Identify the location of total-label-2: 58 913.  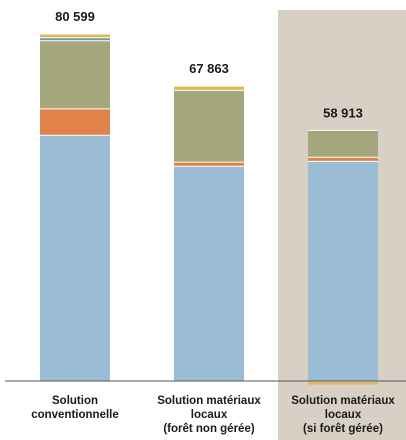
(343, 112).